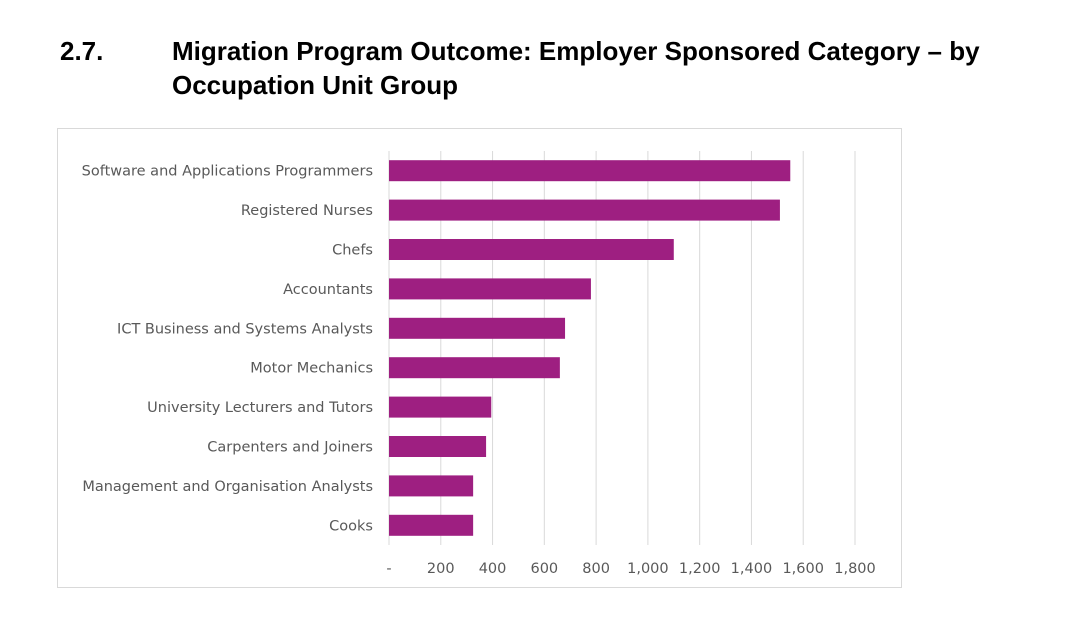  I want to click on category-label: University Lecturers and Tutors, so click(260, 408).